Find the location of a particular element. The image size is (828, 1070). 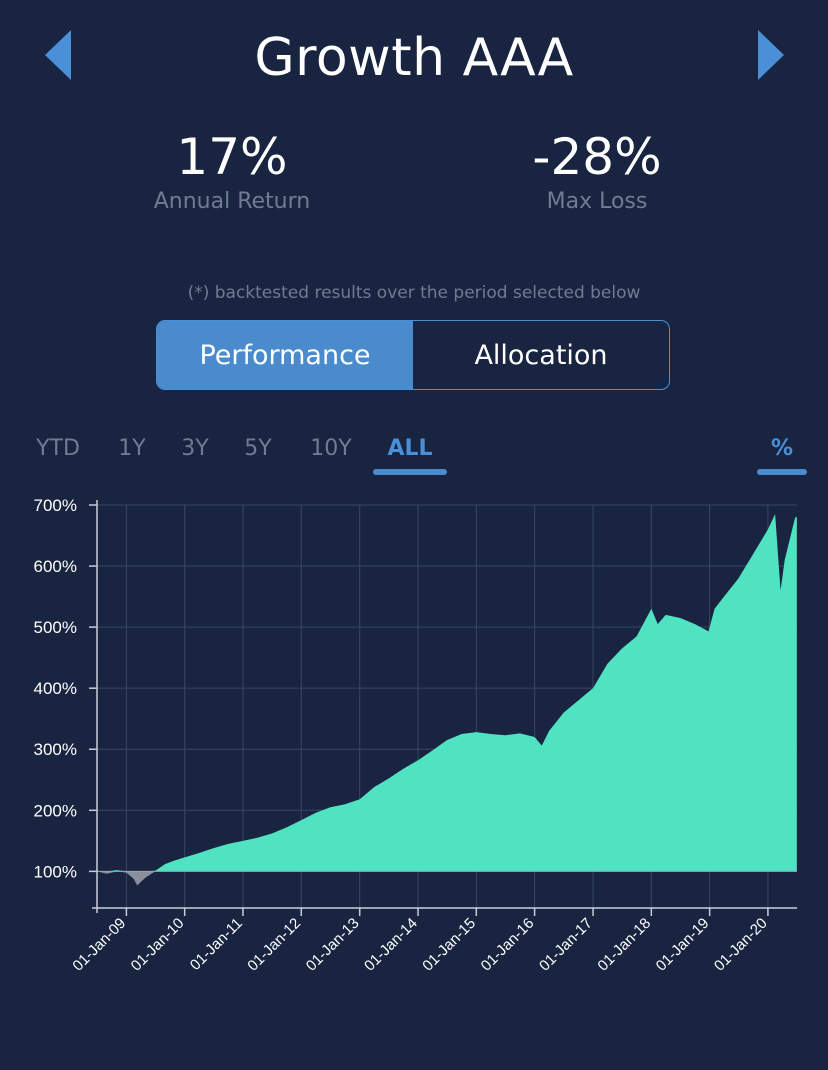

tab-performance: Performance is located at coordinates (285, 355).